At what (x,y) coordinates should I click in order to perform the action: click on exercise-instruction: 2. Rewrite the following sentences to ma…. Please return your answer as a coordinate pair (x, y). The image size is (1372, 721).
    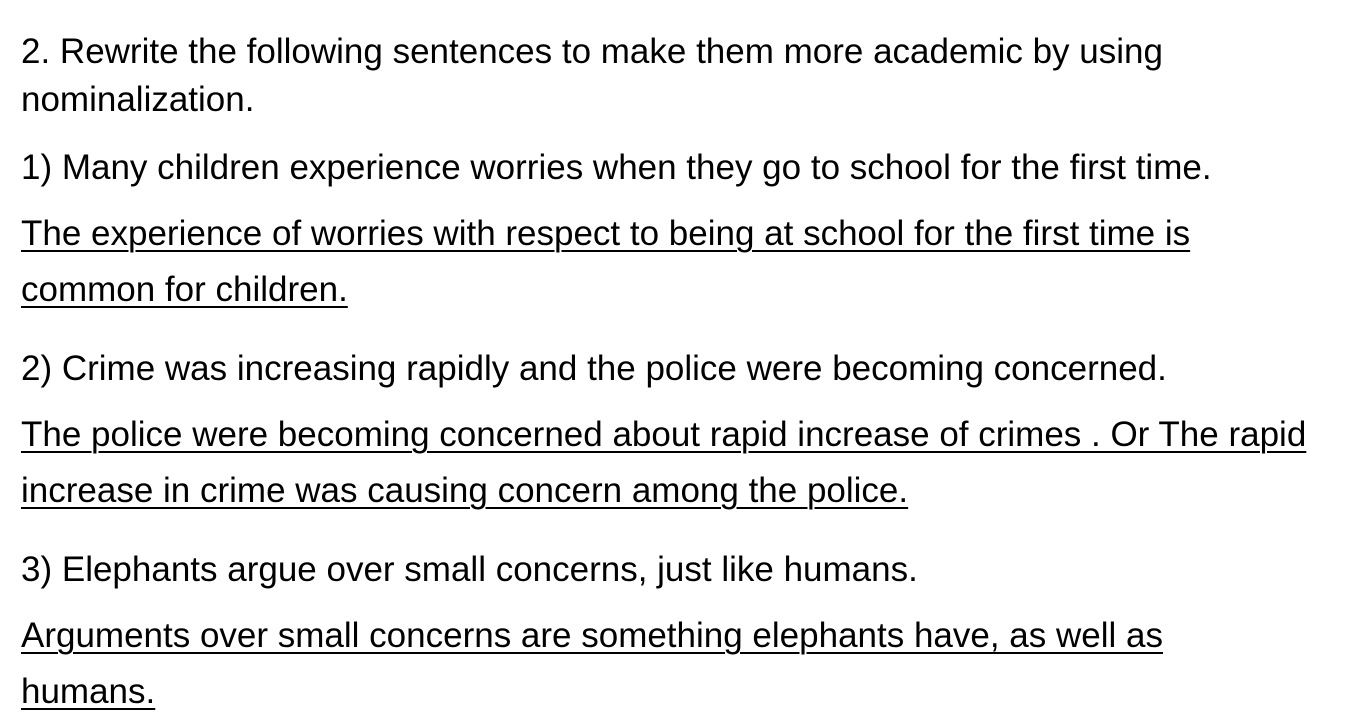
    Looking at the image, I should click on (592, 75).